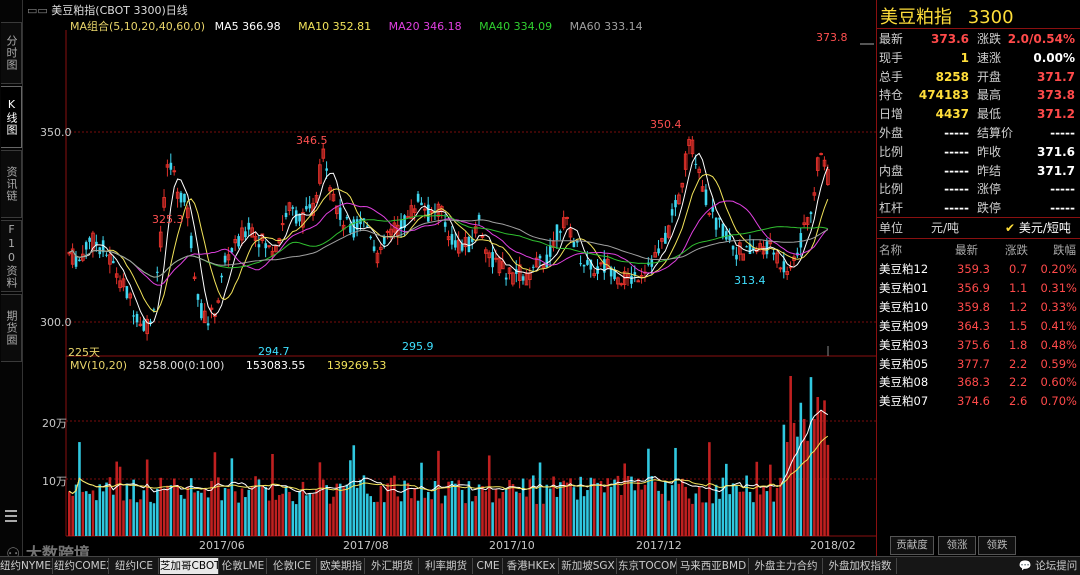 This screenshot has height=575, width=1080. Describe the element at coordinates (11, 184) in the screenshot. I see `tab-news: 资讯链` at that location.